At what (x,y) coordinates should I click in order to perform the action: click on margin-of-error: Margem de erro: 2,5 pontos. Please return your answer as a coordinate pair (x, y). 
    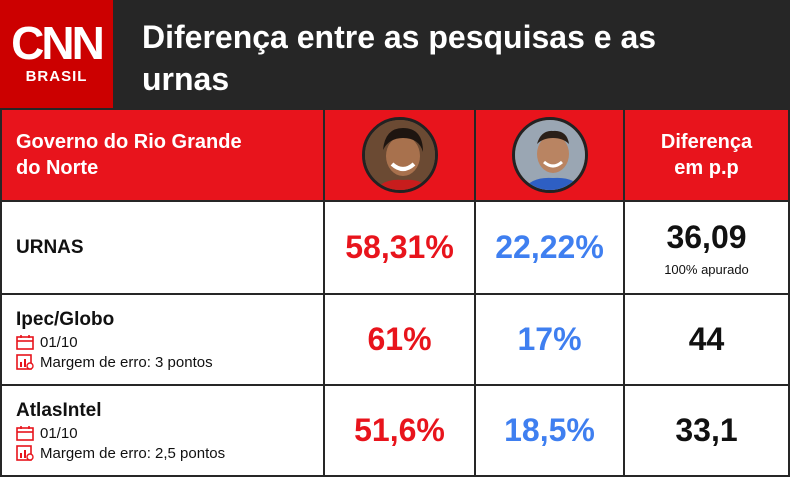
    Looking at the image, I should click on (133, 453).